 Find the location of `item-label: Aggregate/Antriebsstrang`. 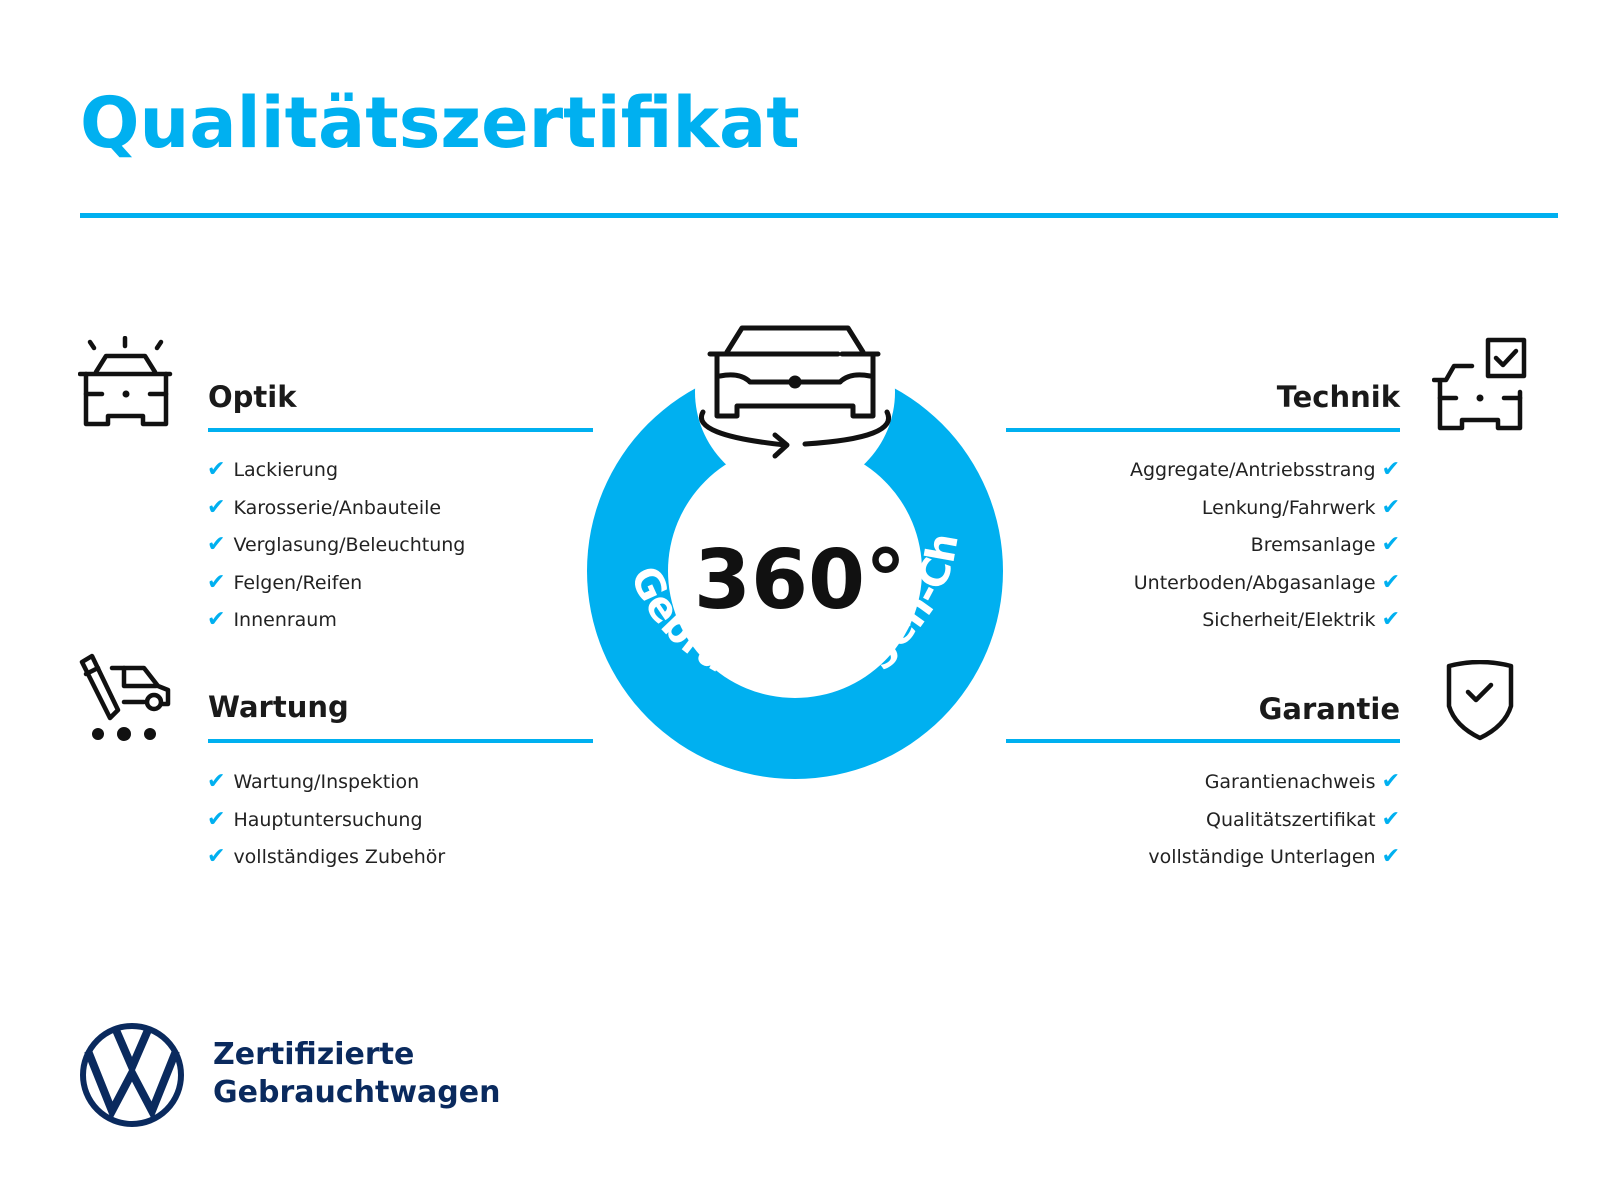

item-label: Aggregate/Antriebsstrang is located at coordinates (1252, 470).